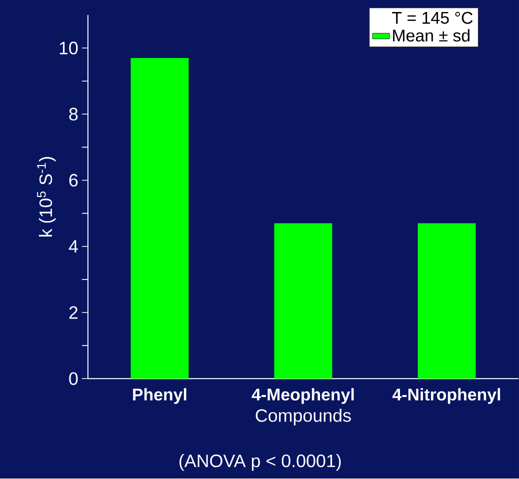  What do you see at coordinates (73, 379) in the screenshot?
I see `y-tick-label: 0` at bounding box center [73, 379].